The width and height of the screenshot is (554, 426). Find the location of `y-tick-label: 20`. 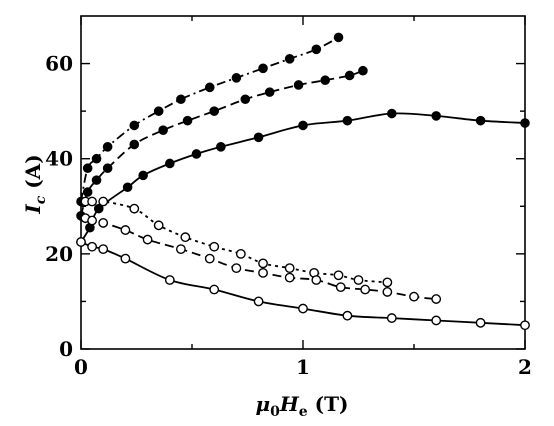

y-tick-label: 20 is located at coordinates (59, 254).